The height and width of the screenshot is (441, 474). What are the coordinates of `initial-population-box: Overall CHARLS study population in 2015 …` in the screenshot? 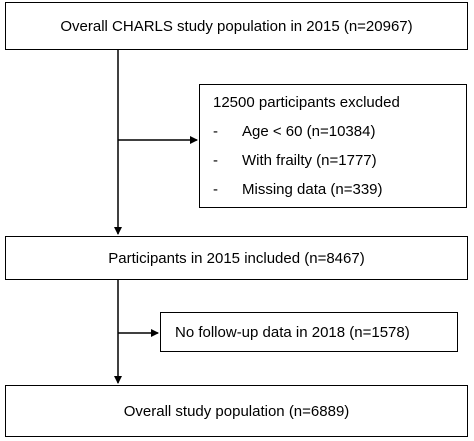 It's located at (236, 26).